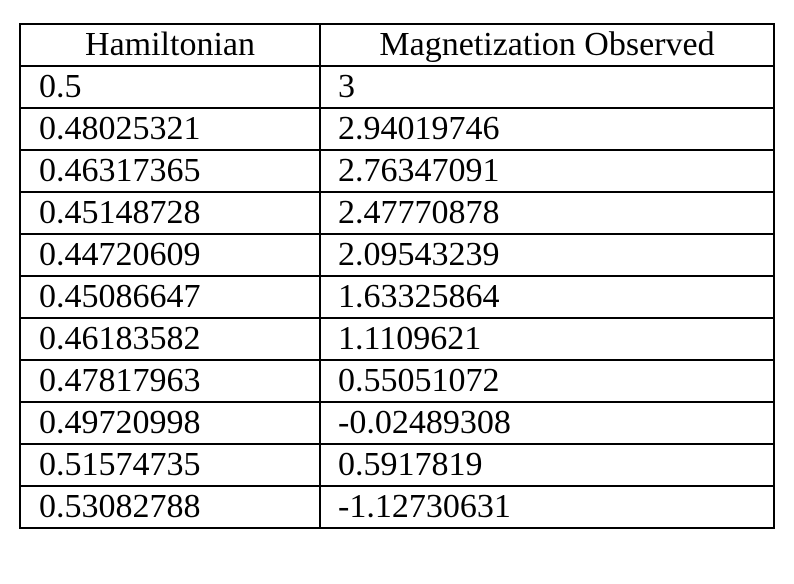  I want to click on magnetization-cell: 1.1109621, so click(547, 339).